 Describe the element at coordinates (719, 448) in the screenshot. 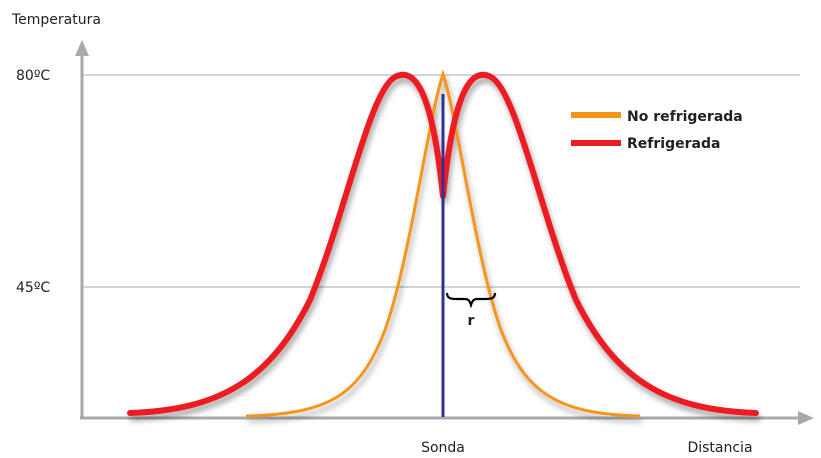

I see `x-axis-label: Distancia` at that location.